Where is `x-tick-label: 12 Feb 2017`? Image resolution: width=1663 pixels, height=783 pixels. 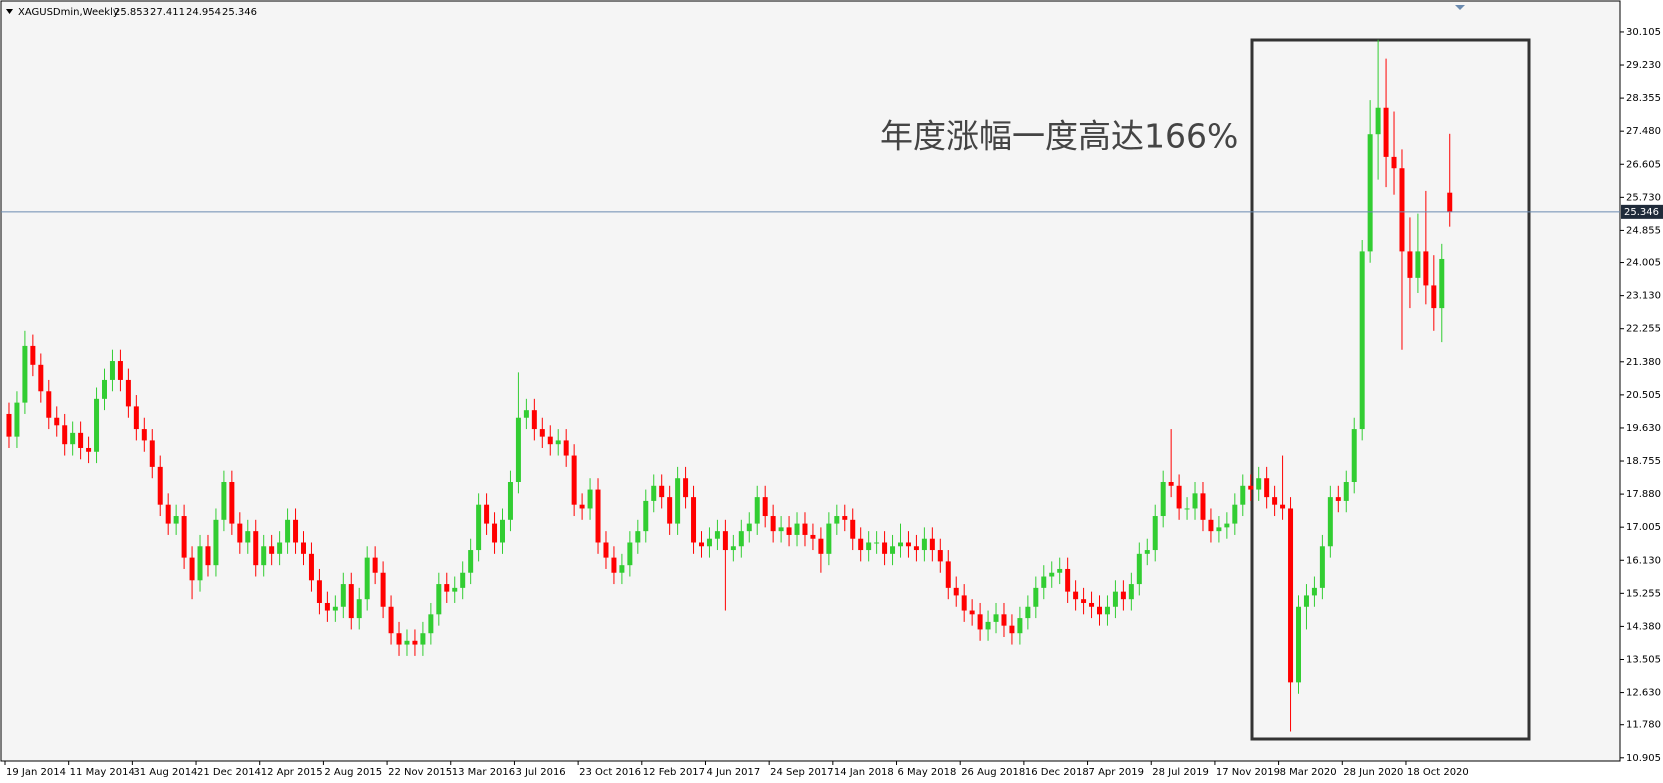 x-tick-label: 12 Feb 2017 is located at coordinates (674, 772).